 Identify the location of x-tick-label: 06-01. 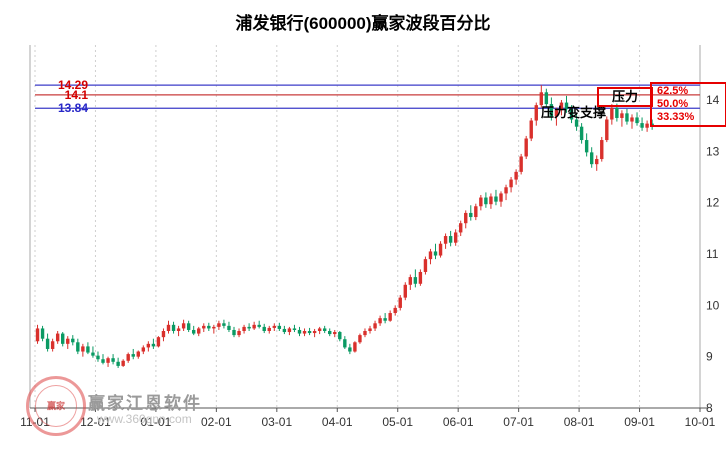
(458, 422).